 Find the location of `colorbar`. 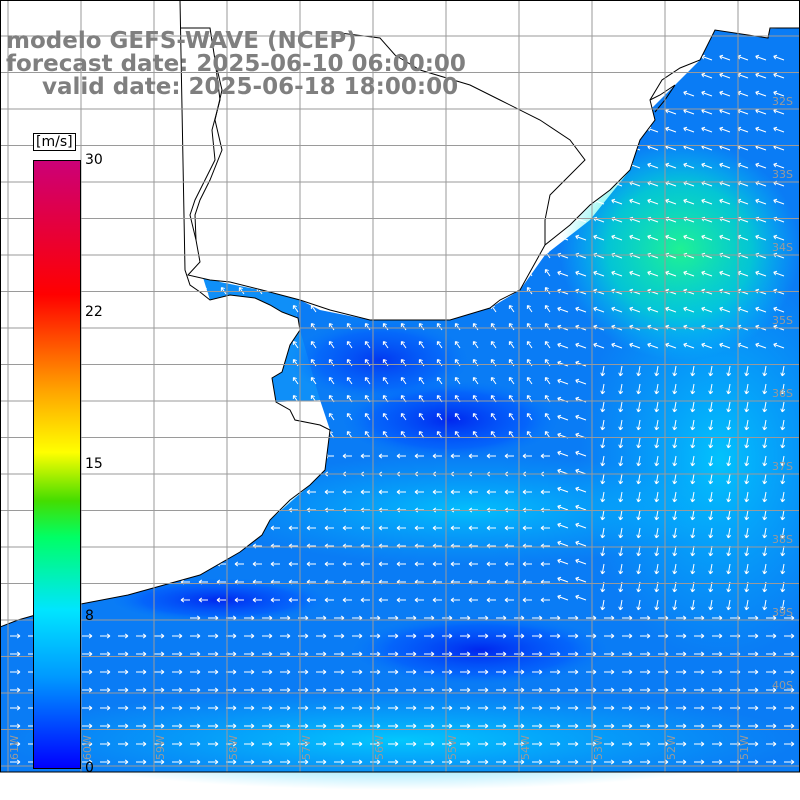

colorbar is located at coordinates (57, 464).